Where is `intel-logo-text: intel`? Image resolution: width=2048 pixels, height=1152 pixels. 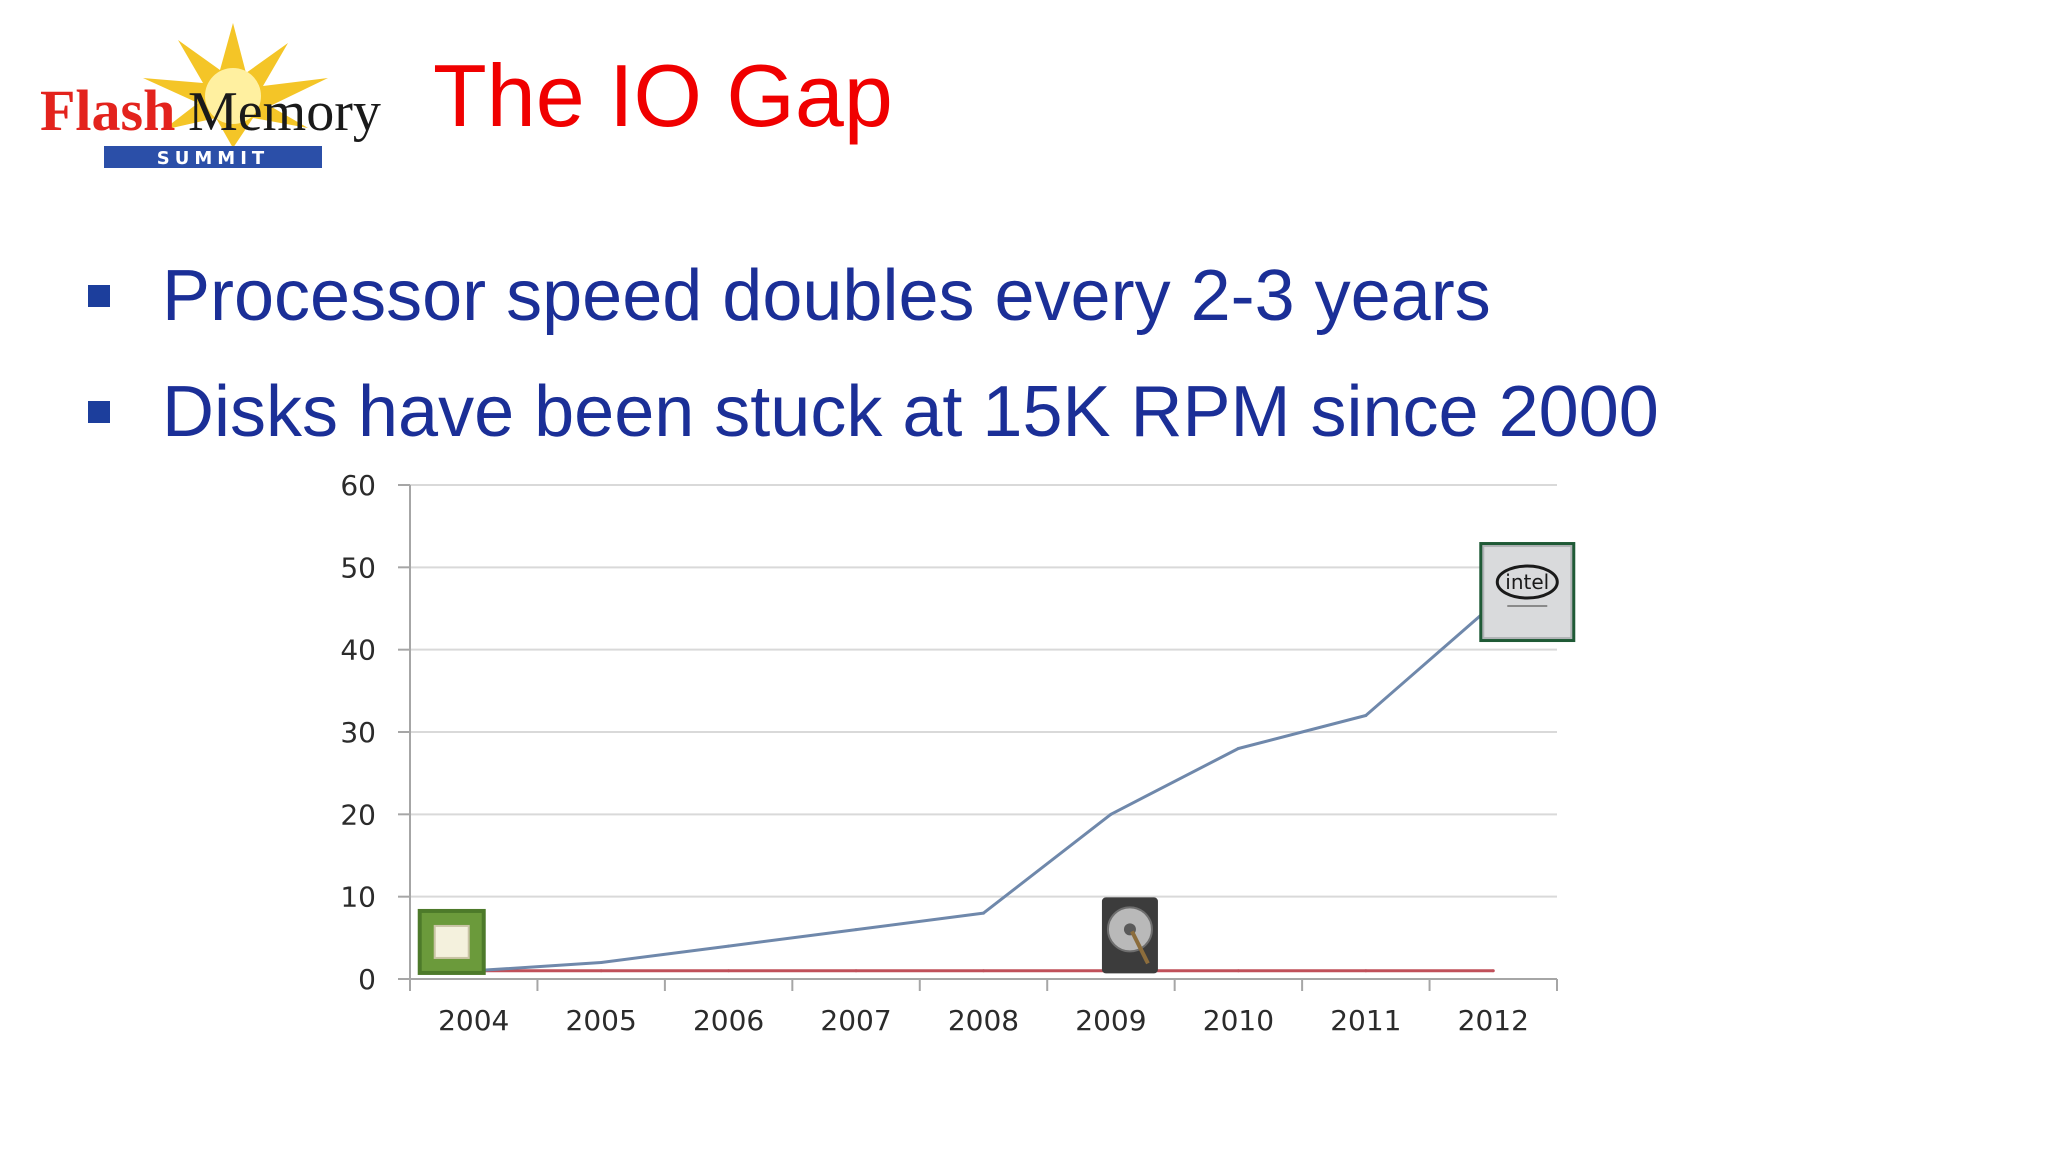 intel-logo-text: intel is located at coordinates (1527, 582).